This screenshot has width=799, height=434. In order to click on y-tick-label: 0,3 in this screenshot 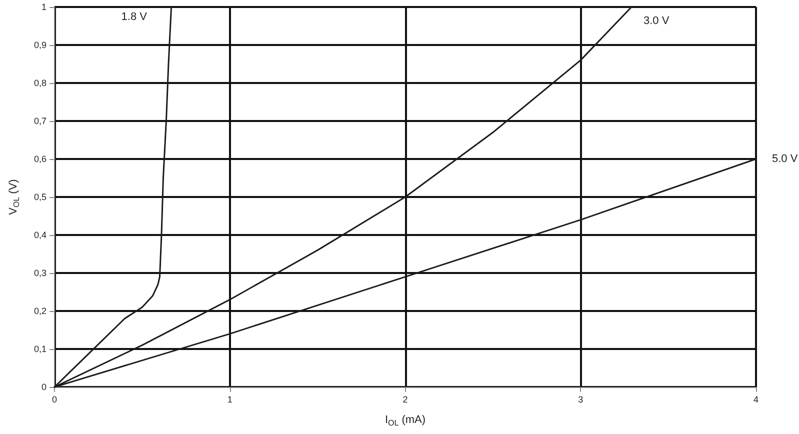, I will do `click(40, 273)`.